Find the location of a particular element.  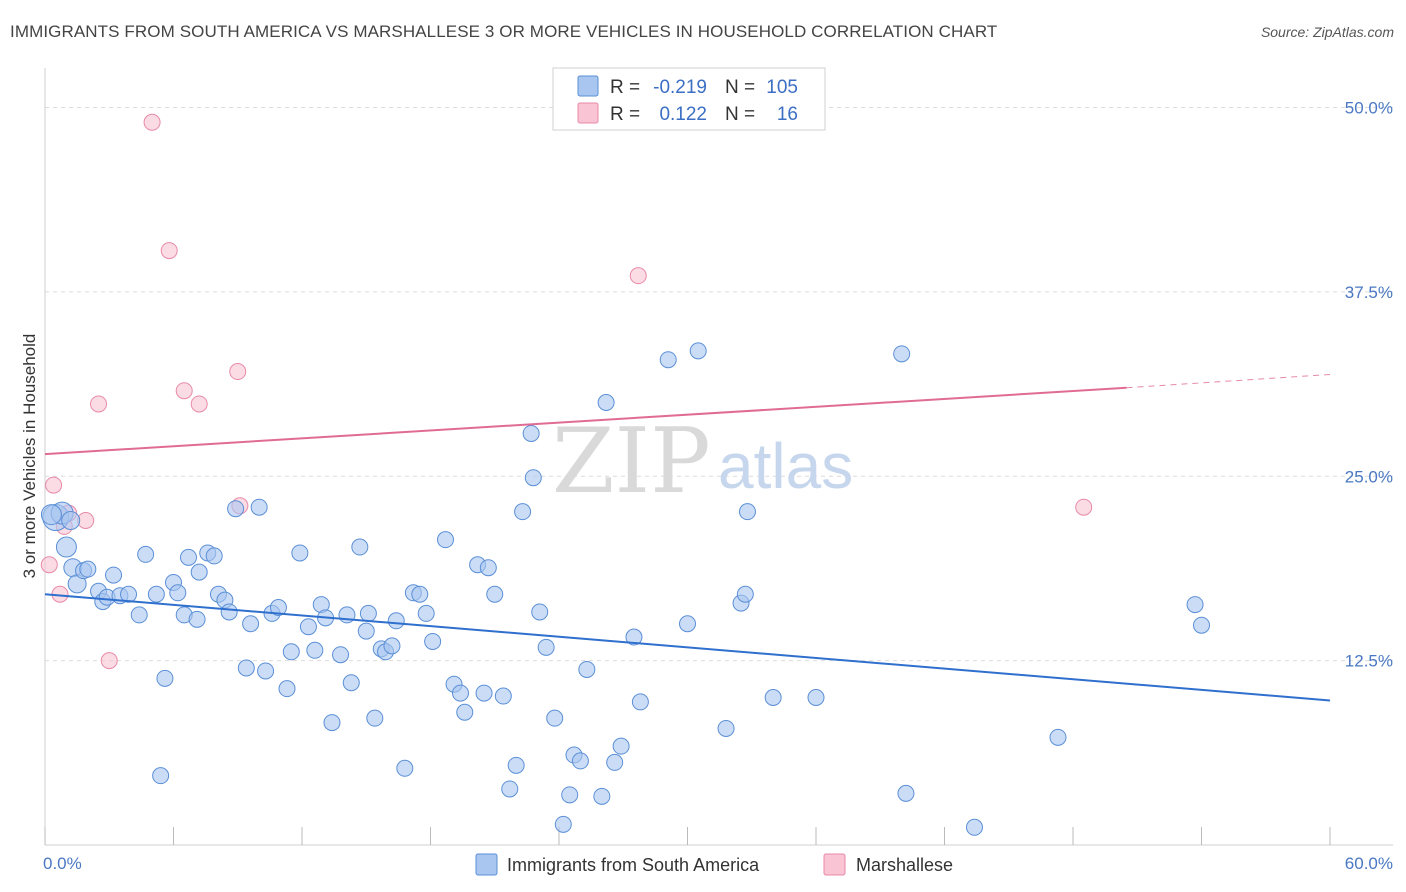

legend-swatch-pink is located at coordinates (588, 113).